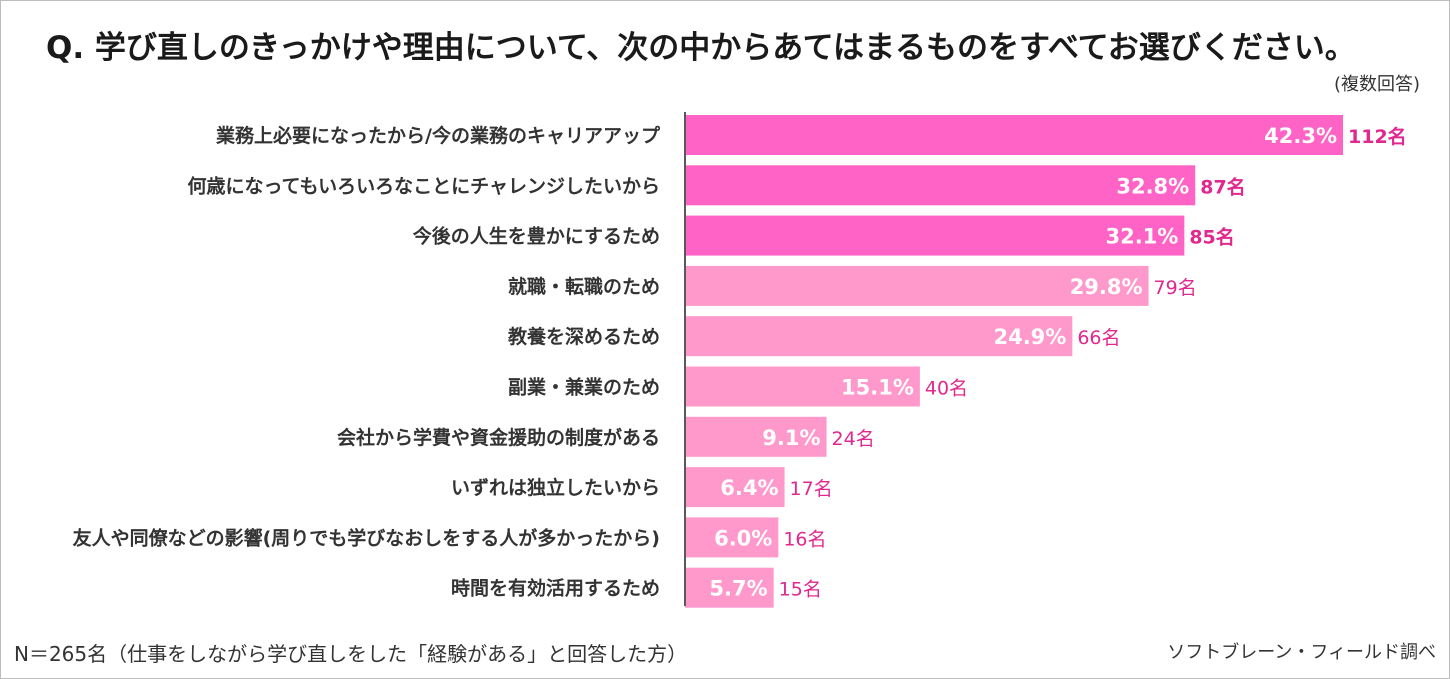 This screenshot has width=1450, height=679. Describe the element at coordinates (853, 439) in the screenshot. I see `count-label: 24名` at that location.